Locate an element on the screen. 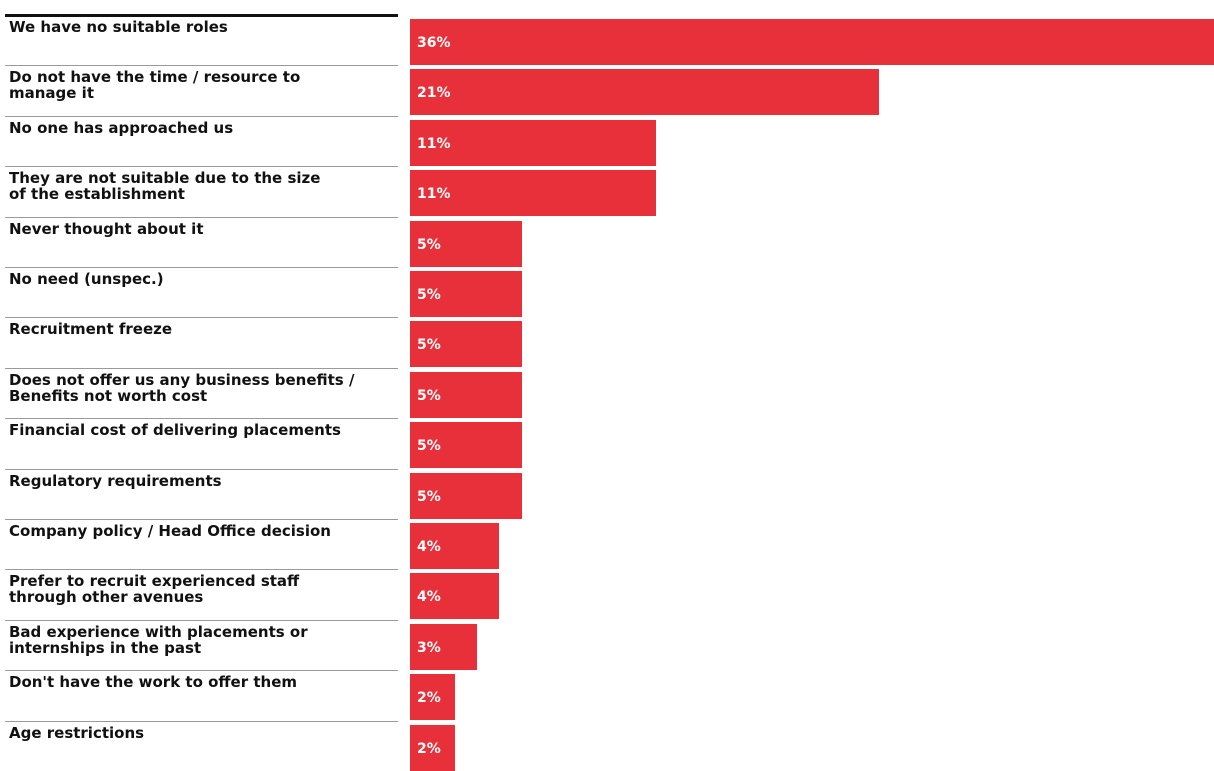 This screenshot has height=771, width=1214. category-label: Financial cost of delivering placements is located at coordinates (175, 430).